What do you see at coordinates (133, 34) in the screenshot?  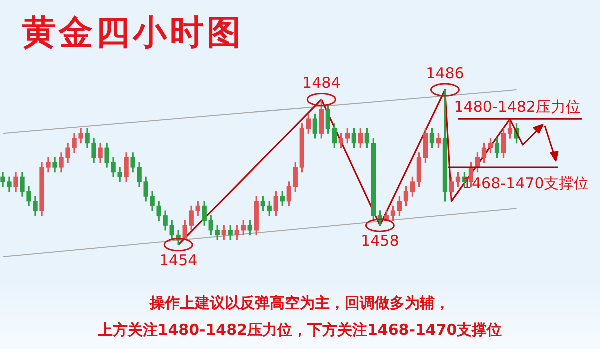 I see `chart-title: 黄金四小时图` at bounding box center [133, 34].